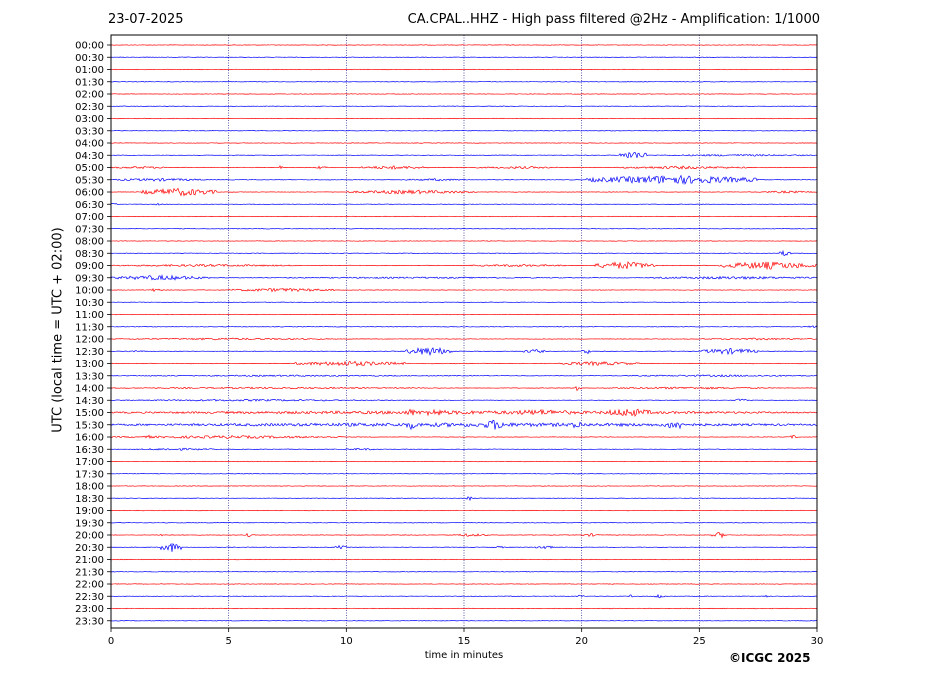 The image size is (927, 696). Describe the element at coordinates (89, 609) in the screenshot. I see `y-tick-label: 23:00` at that location.